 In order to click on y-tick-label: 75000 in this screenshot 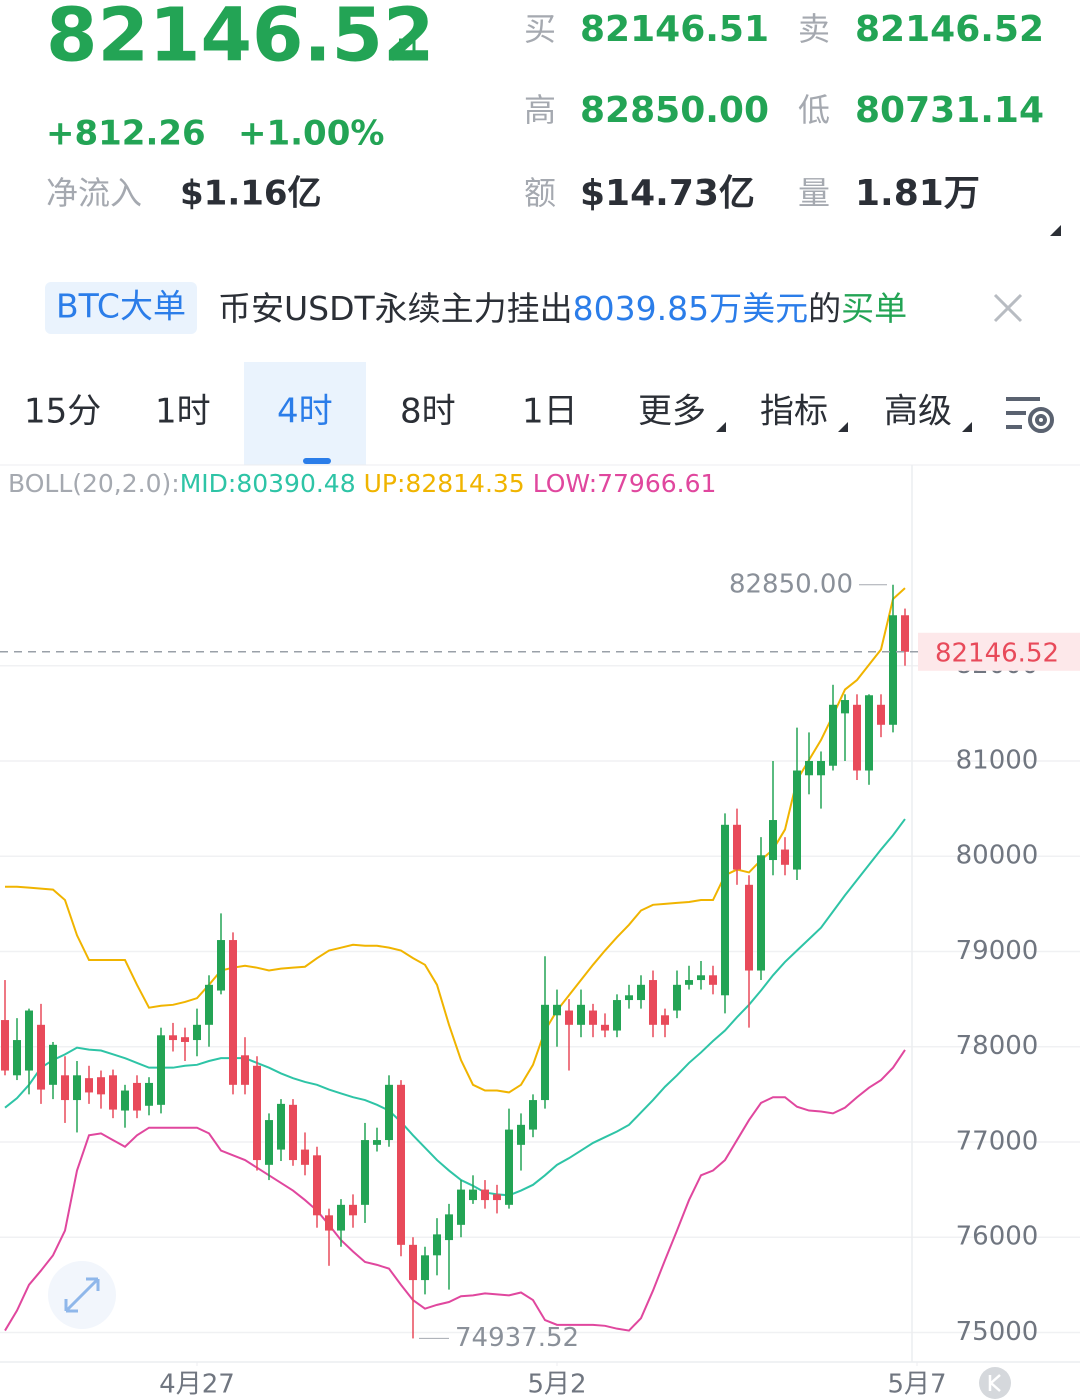, I will do `click(997, 1332)`.